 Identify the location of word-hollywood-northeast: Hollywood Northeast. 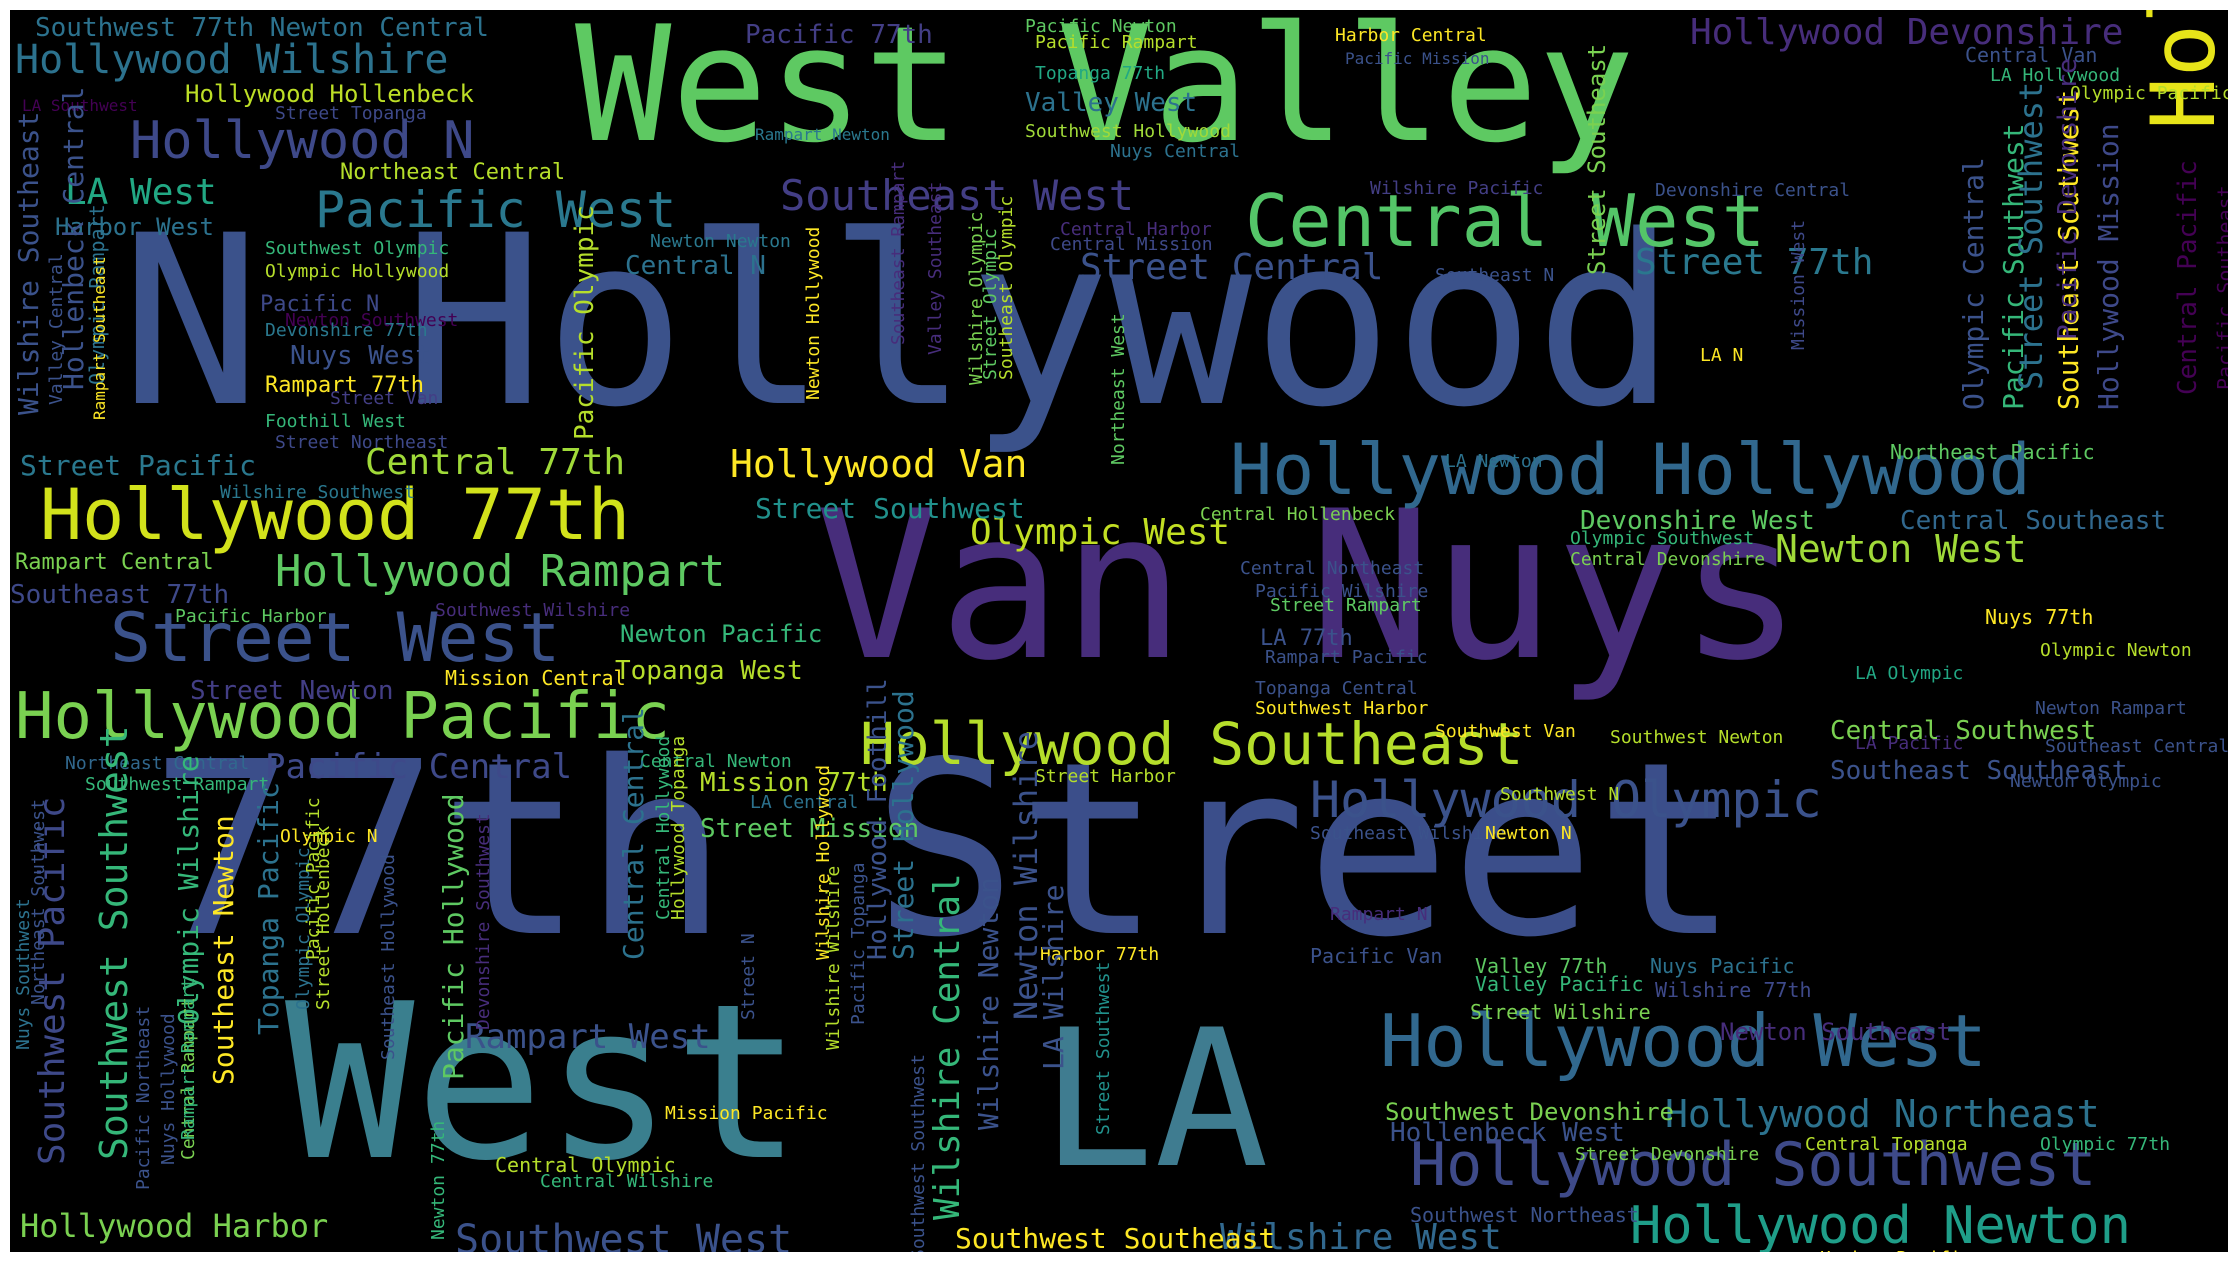
(1882, 1114).